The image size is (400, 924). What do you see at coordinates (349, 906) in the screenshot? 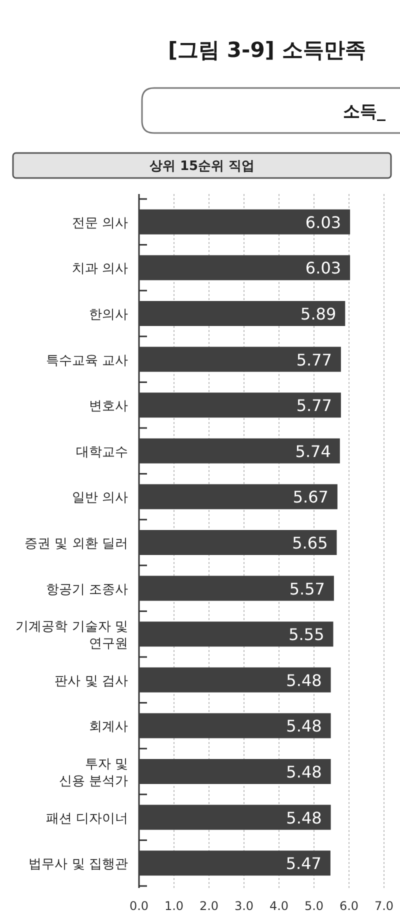
I see `x-tick-label: 6.0` at bounding box center [349, 906].